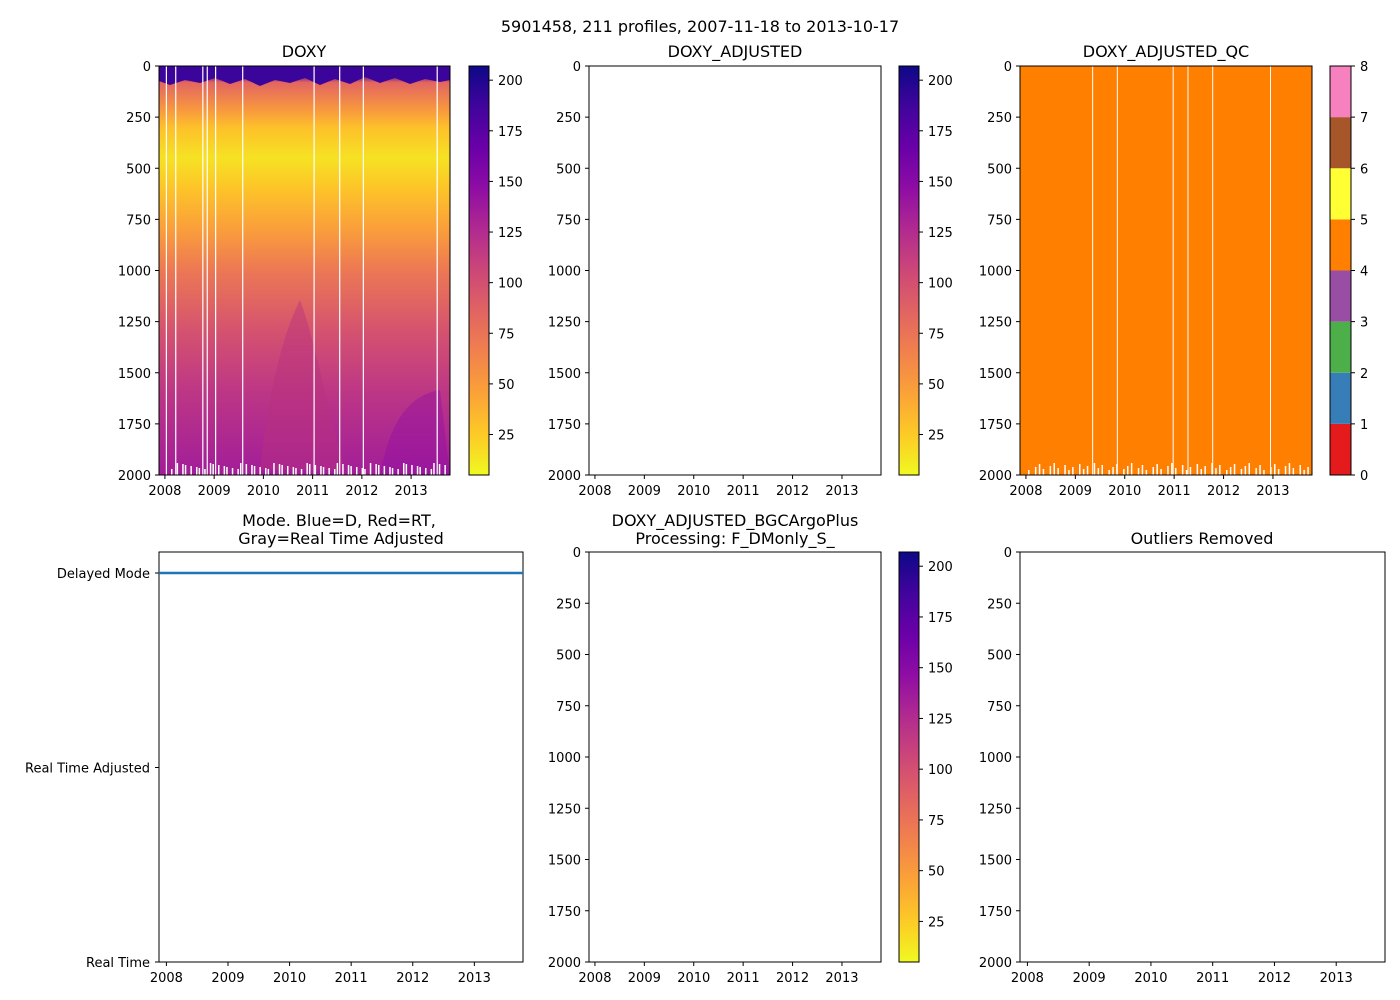 This screenshot has height=1000, width=1400. What do you see at coordinates (506, 385) in the screenshot?
I see `colorbar-tick-label: 50` at bounding box center [506, 385].